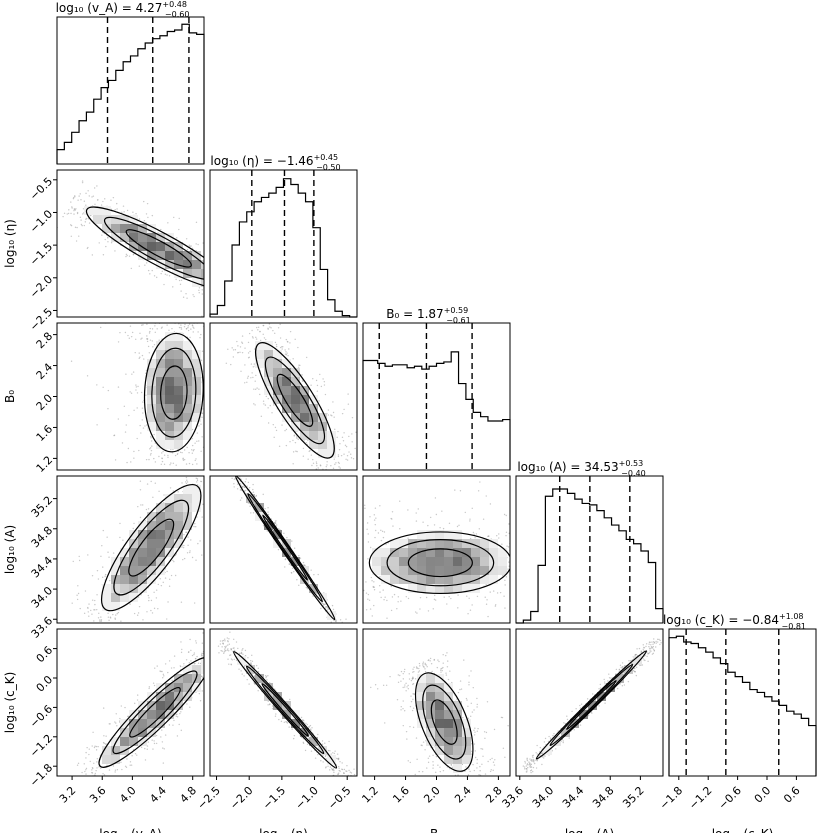 The width and height of the screenshot is (820, 833). I want to click on panel-frame, so click(283, 549).